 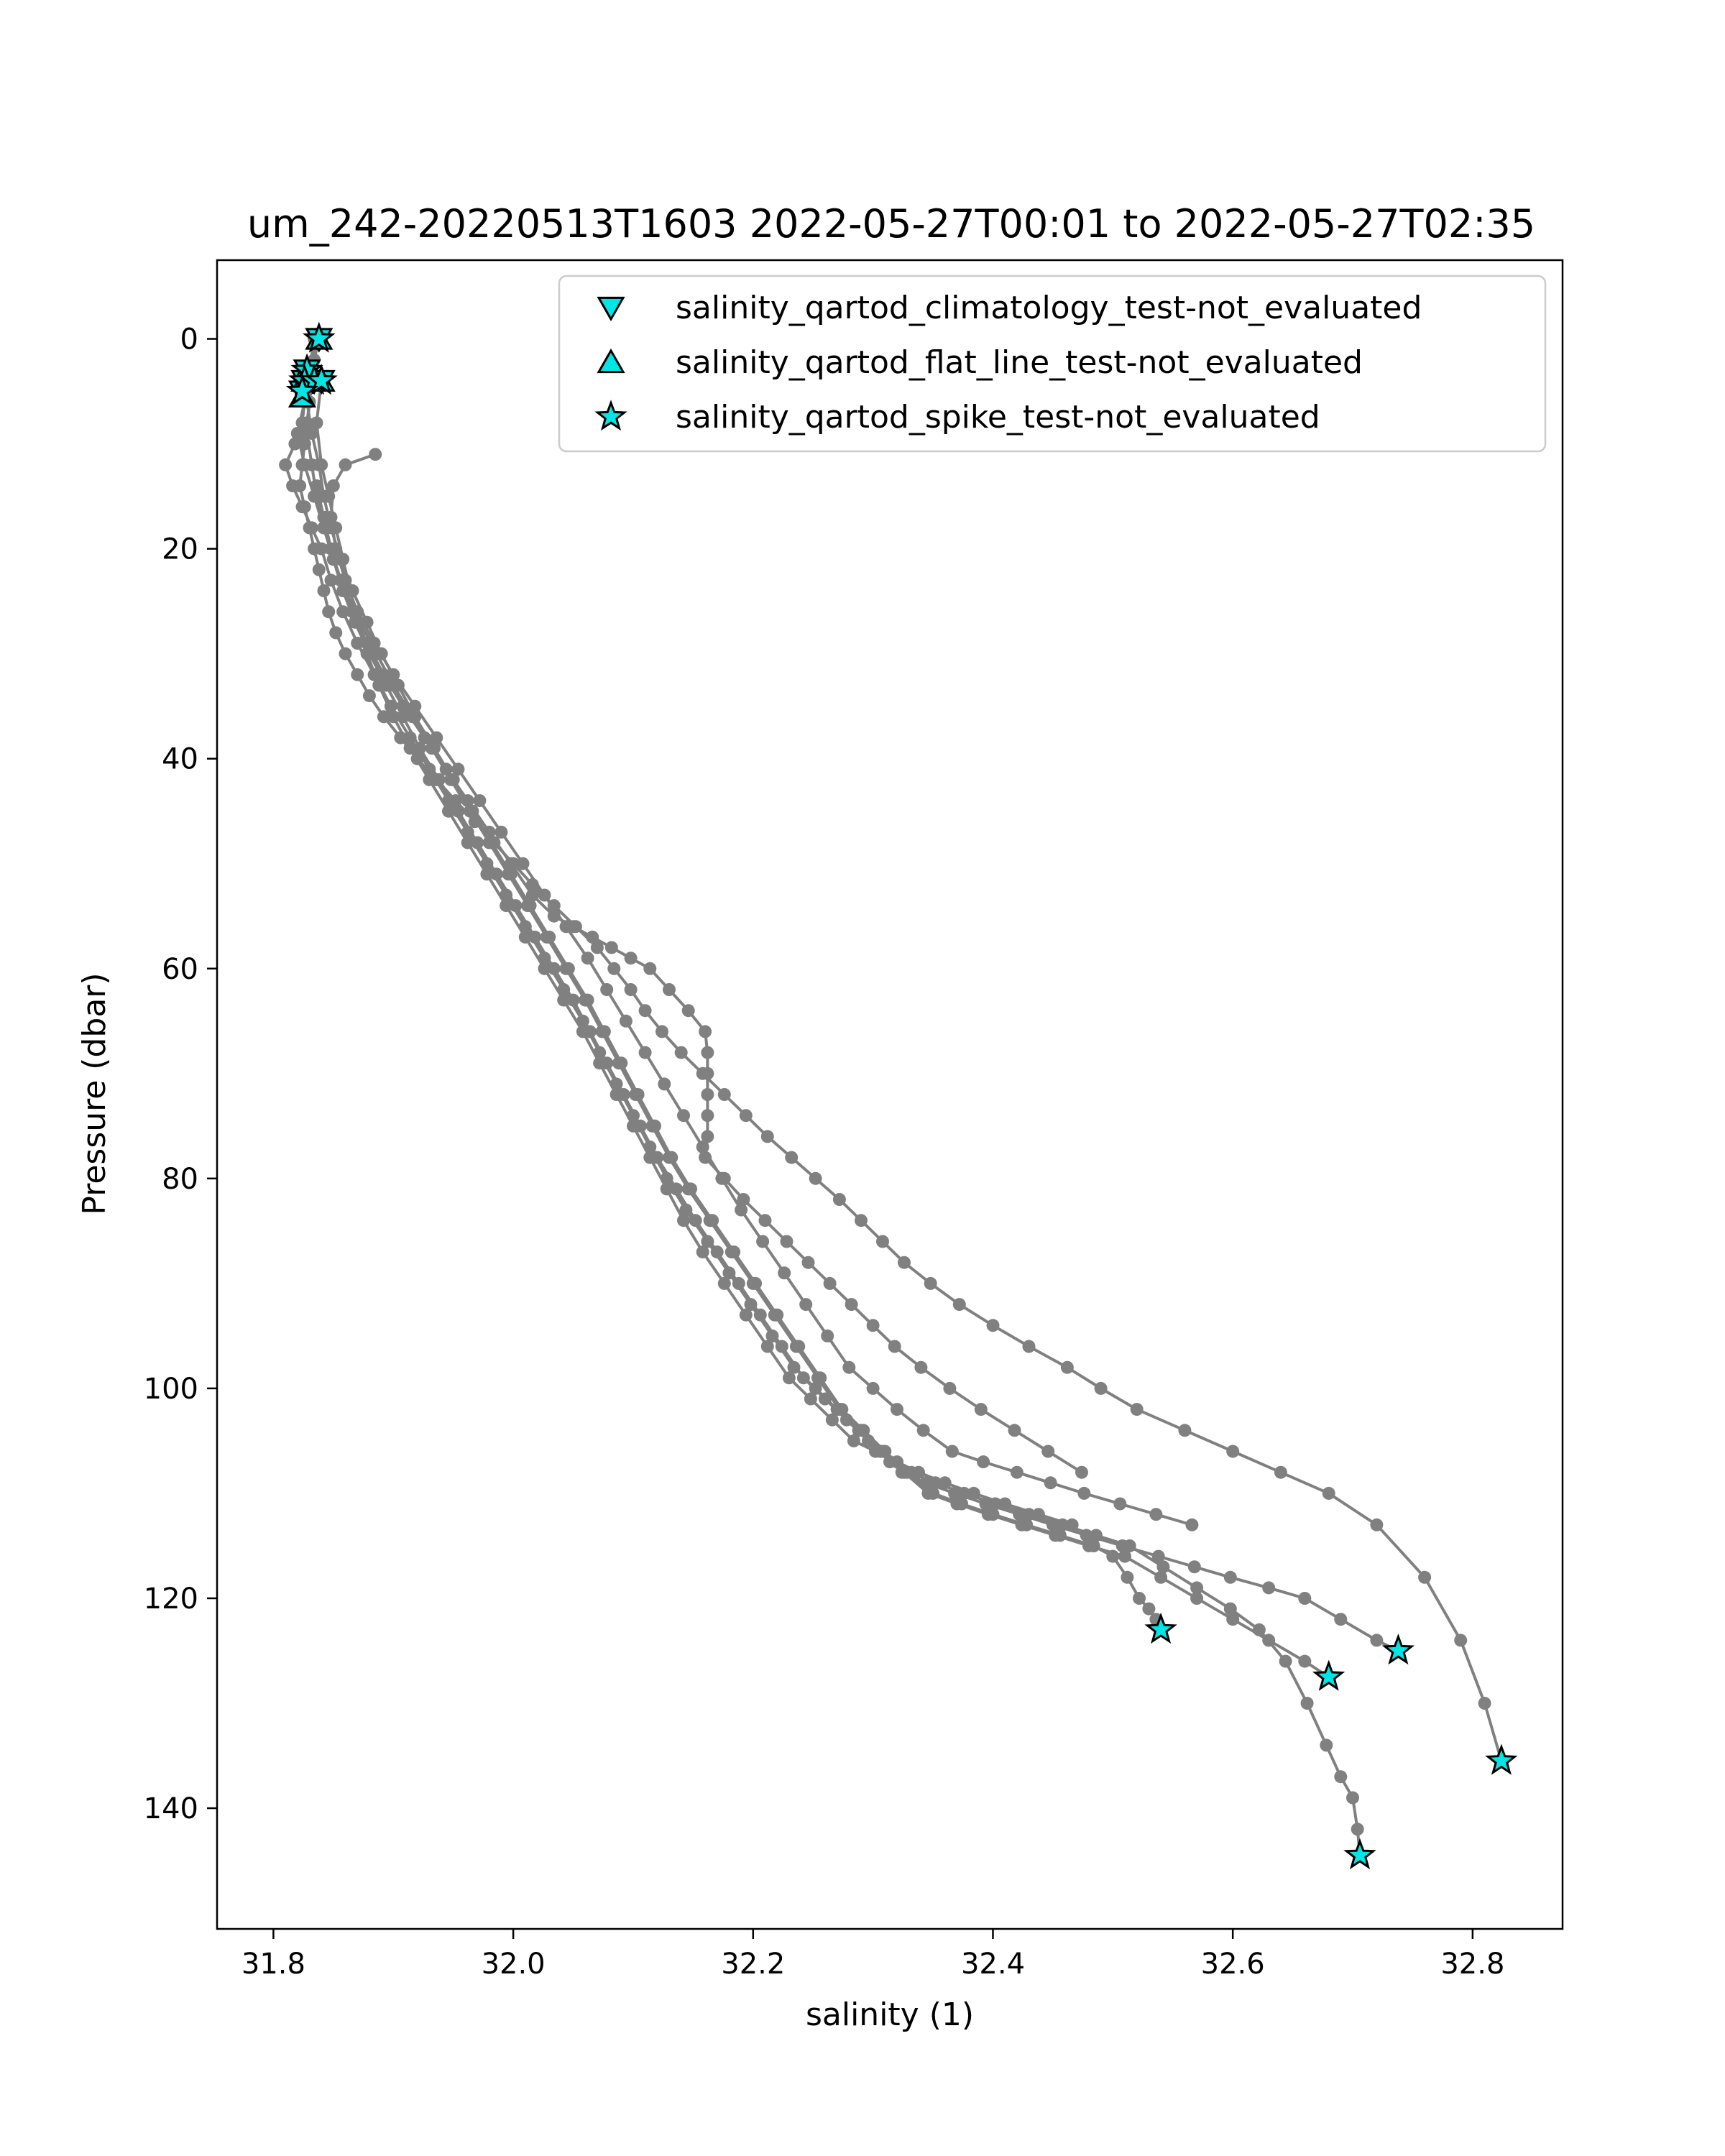 What do you see at coordinates (890, 2014) in the screenshot?
I see `x-axis-label: salinity (1)` at bounding box center [890, 2014].